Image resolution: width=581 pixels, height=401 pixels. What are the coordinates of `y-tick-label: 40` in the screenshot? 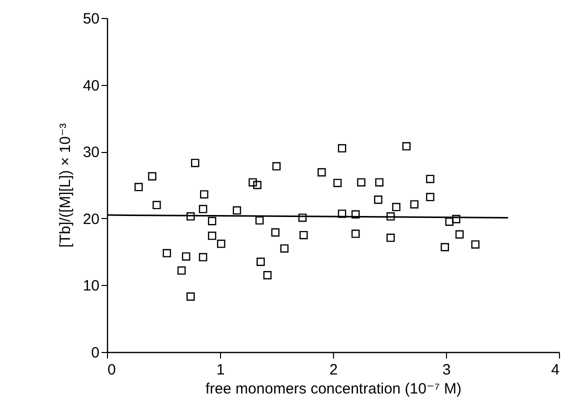 It's located at (91, 85).